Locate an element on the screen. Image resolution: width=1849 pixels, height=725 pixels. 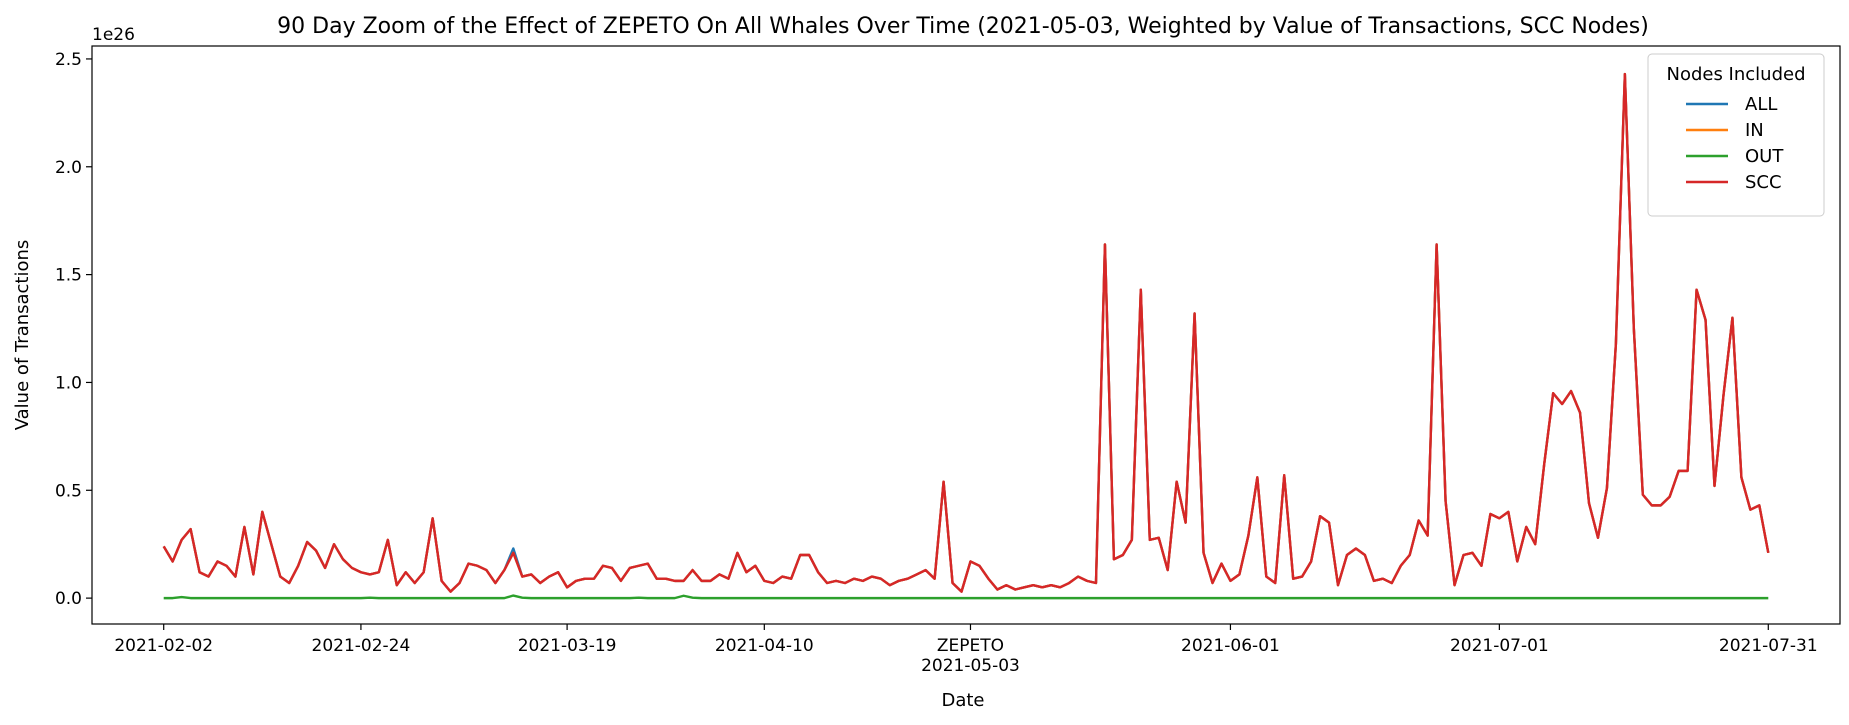
x-tick-label: 2021-06-01 is located at coordinates (1230, 646).